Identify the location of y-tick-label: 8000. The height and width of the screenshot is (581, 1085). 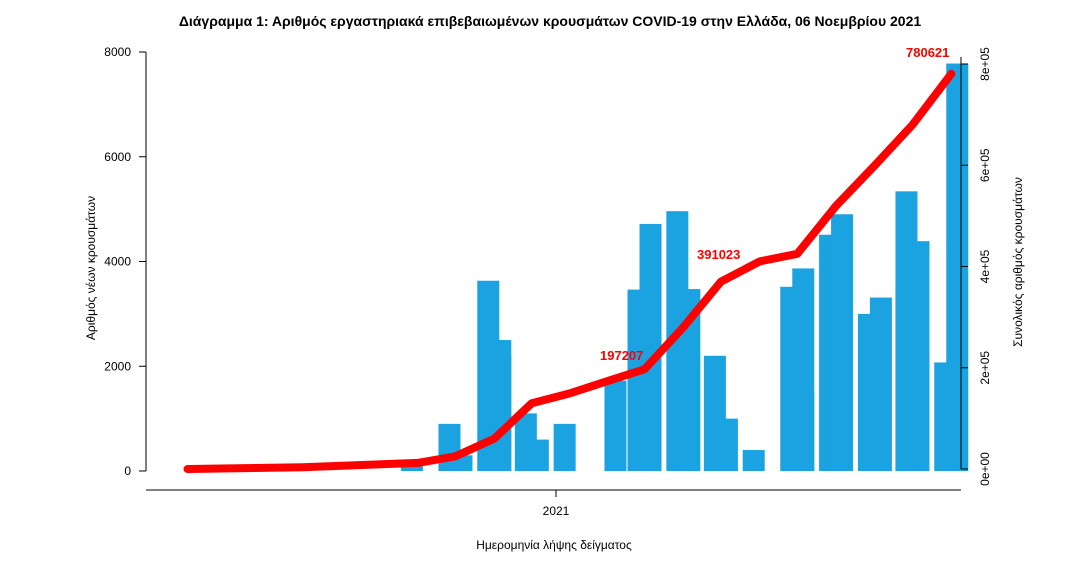
(117, 52).